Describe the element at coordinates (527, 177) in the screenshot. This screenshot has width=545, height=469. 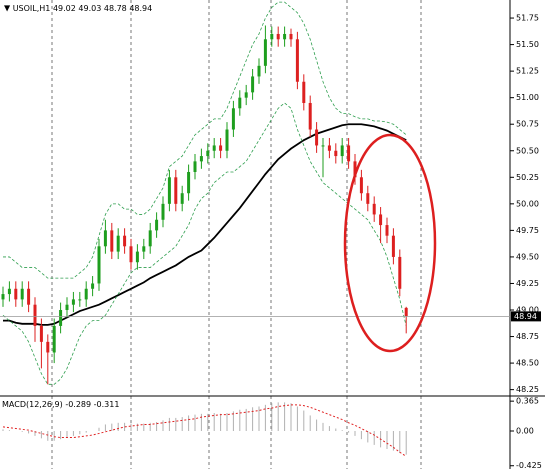
I see `y-tick-label: 50.25` at that location.